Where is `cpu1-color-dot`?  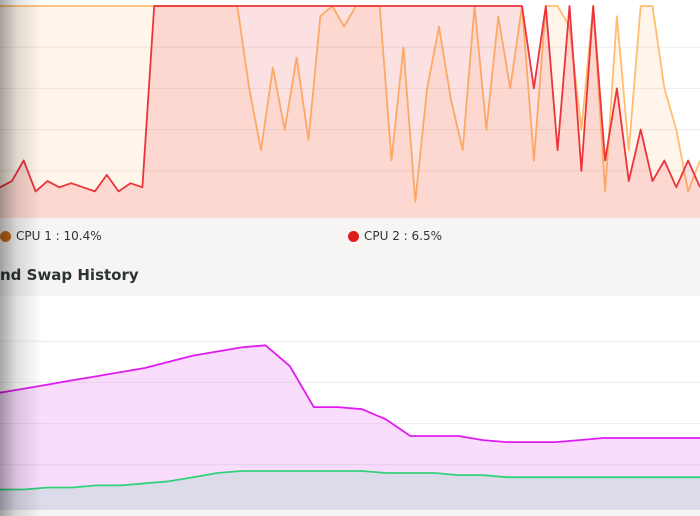
cpu1-color-dot is located at coordinates (5, 236).